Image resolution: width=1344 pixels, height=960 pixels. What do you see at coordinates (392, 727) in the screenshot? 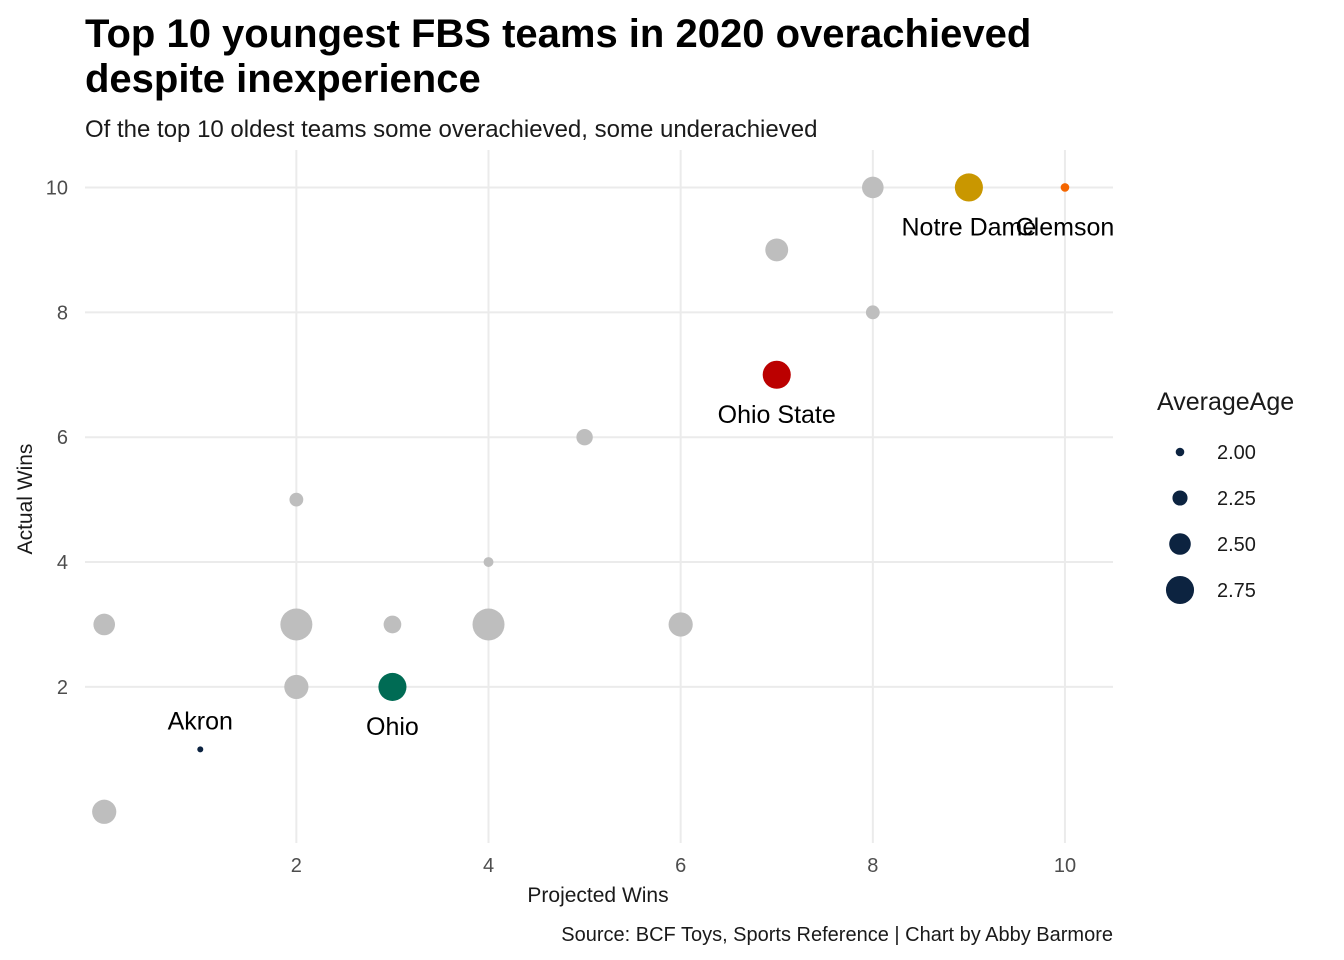
I see `point-label-ohio: Ohio` at bounding box center [392, 727].